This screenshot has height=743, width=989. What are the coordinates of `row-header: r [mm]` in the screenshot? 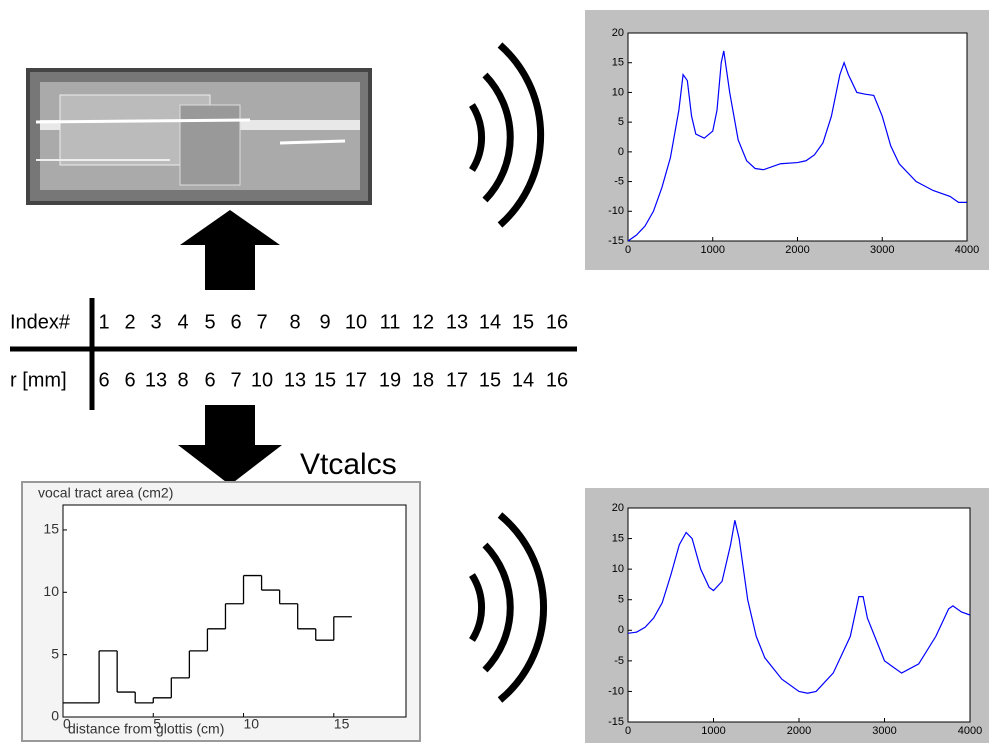 It's located at (38, 380).